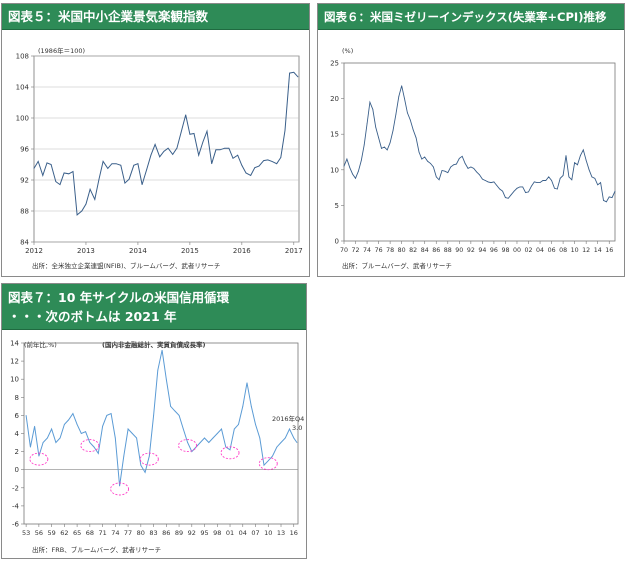 The height and width of the screenshot is (561, 627). I want to click on chart6-y-tick-label: 0, so click(337, 242).